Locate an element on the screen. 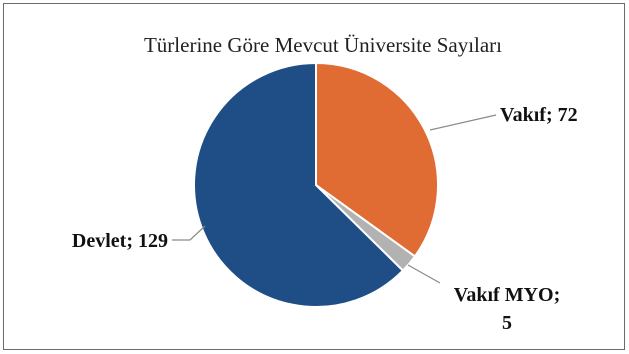  leader-line-devlet is located at coordinates (189, 233).